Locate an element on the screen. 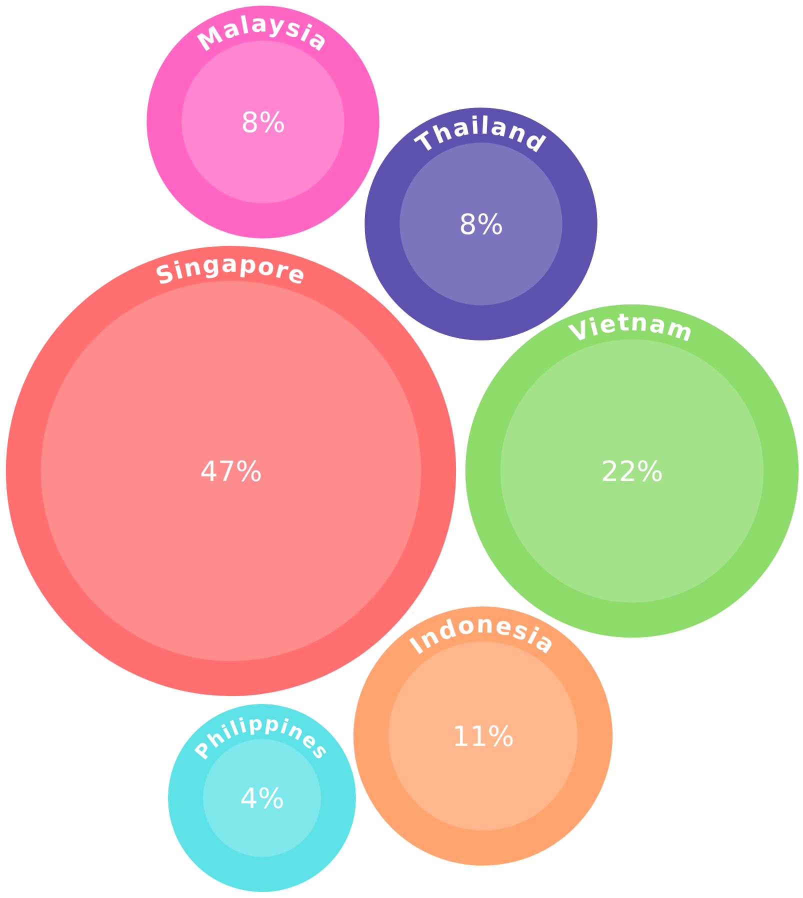 Image resolution: width=803 pixels, height=898 pixels. data-label: 4% is located at coordinates (262, 798).